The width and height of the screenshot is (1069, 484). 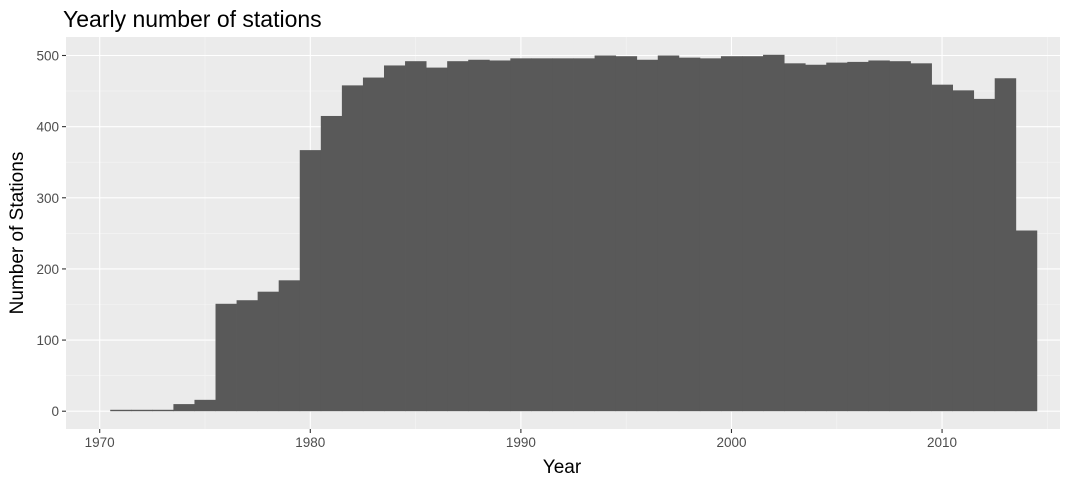 I want to click on x-tick-label: 1980, so click(x=310, y=442).